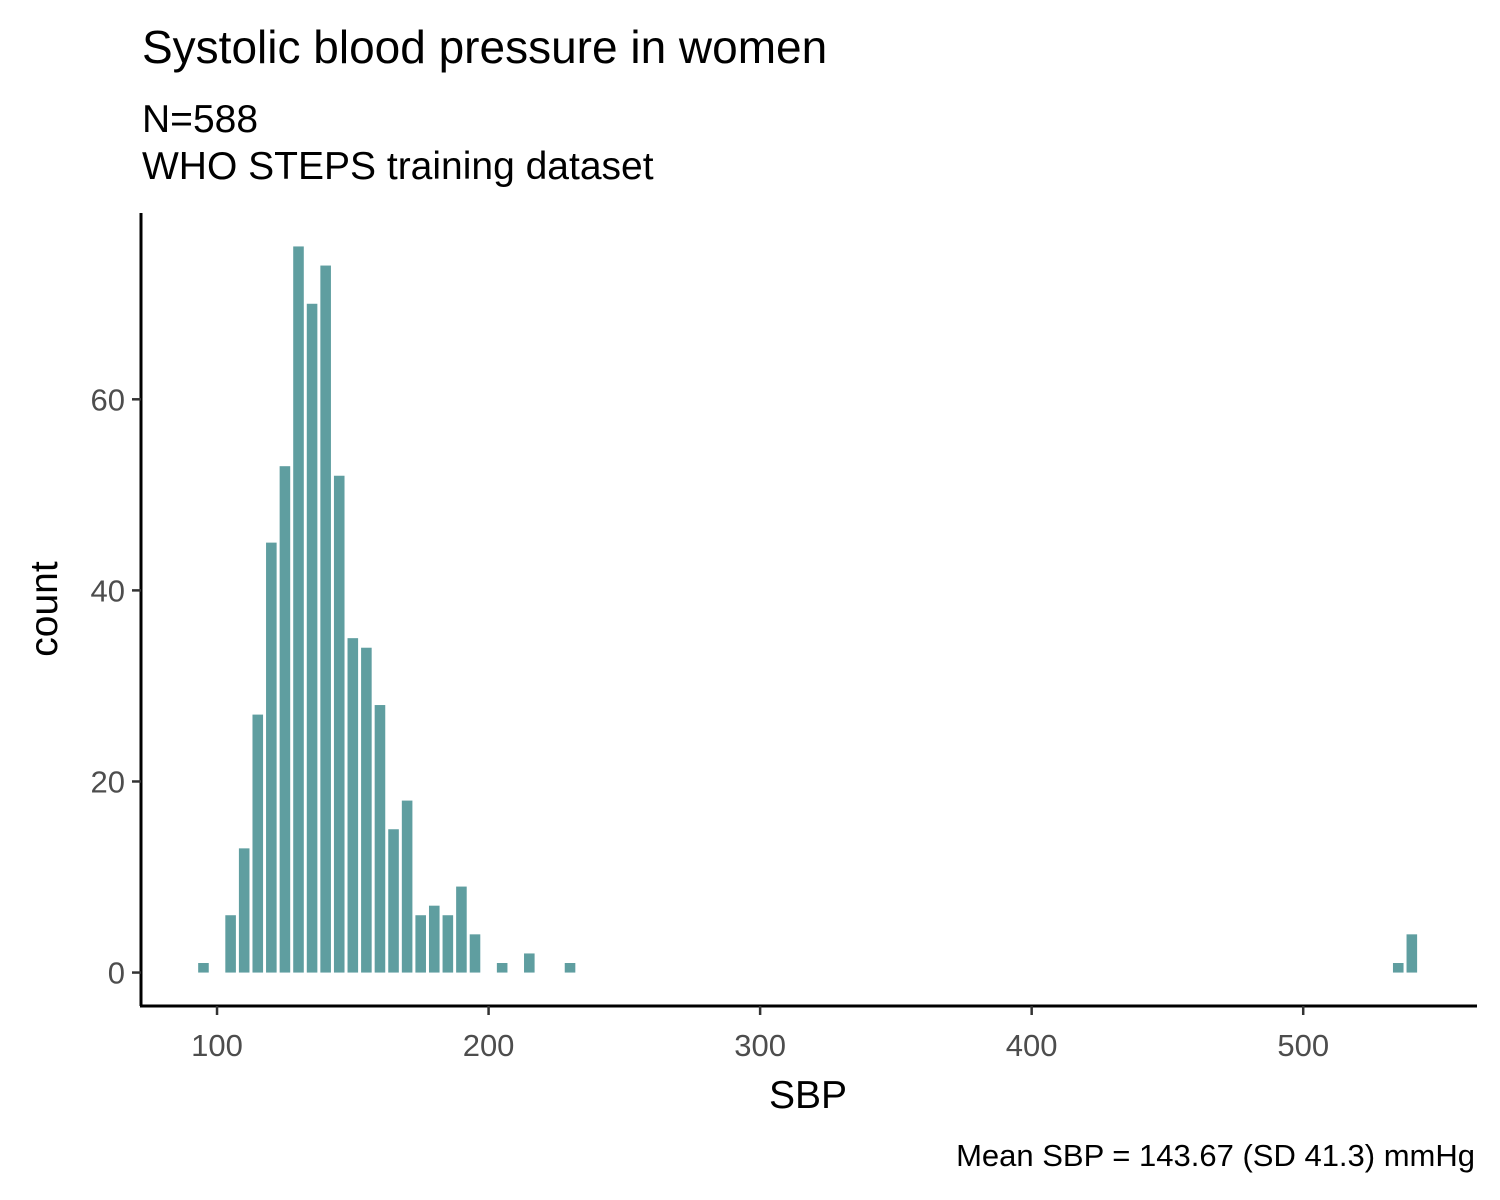 This screenshot has height=1200, width=1500. I want to click on y-tick-label: 20, so click(108, 781).